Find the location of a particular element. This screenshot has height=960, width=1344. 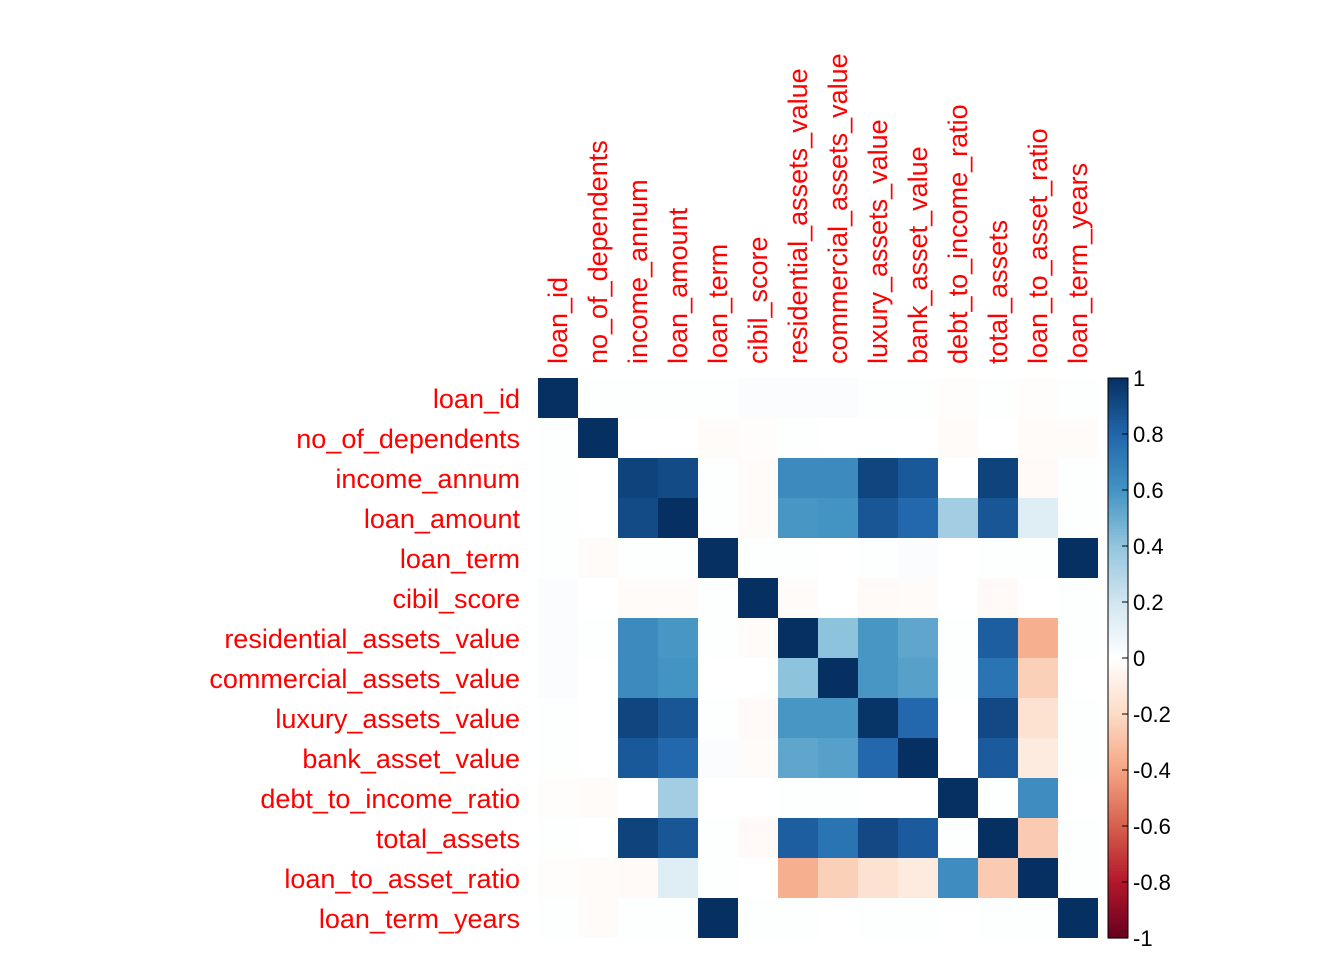

heatmap-cell-luxury_assets_value-loan_id is located at coordinates (558, 718).